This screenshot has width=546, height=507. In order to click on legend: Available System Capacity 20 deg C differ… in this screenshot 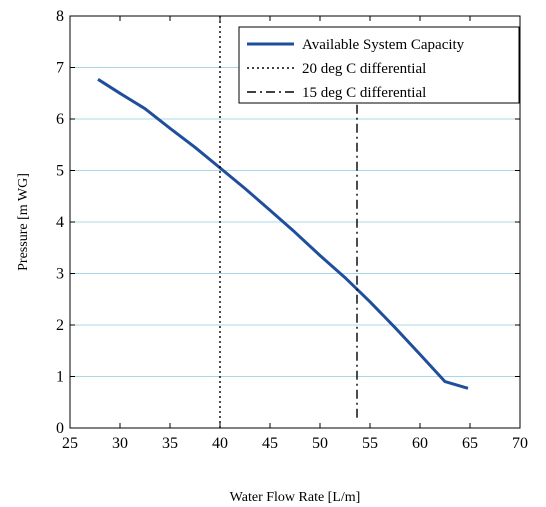, I will do `click(379, 65)`.